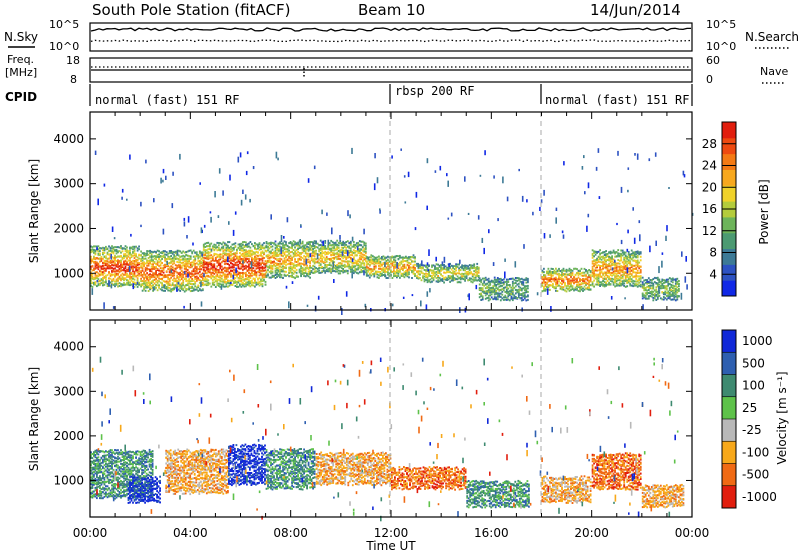 The height and width of the screenshot is (554, 800). What do you see at coordinates (719, 209) in the screenshot?
I see `power-colorbar: 4 8 12 16 20 24 28` at bounding box center [719, 209].